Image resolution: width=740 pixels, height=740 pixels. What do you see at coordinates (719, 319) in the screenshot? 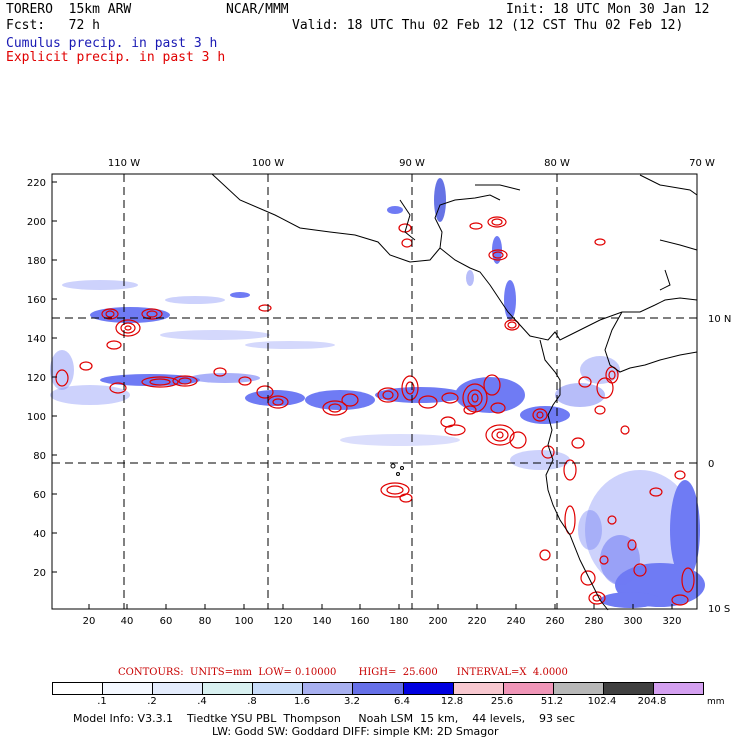
I see `lat-label-10n: 10 N` at bounding box center [719, 319].